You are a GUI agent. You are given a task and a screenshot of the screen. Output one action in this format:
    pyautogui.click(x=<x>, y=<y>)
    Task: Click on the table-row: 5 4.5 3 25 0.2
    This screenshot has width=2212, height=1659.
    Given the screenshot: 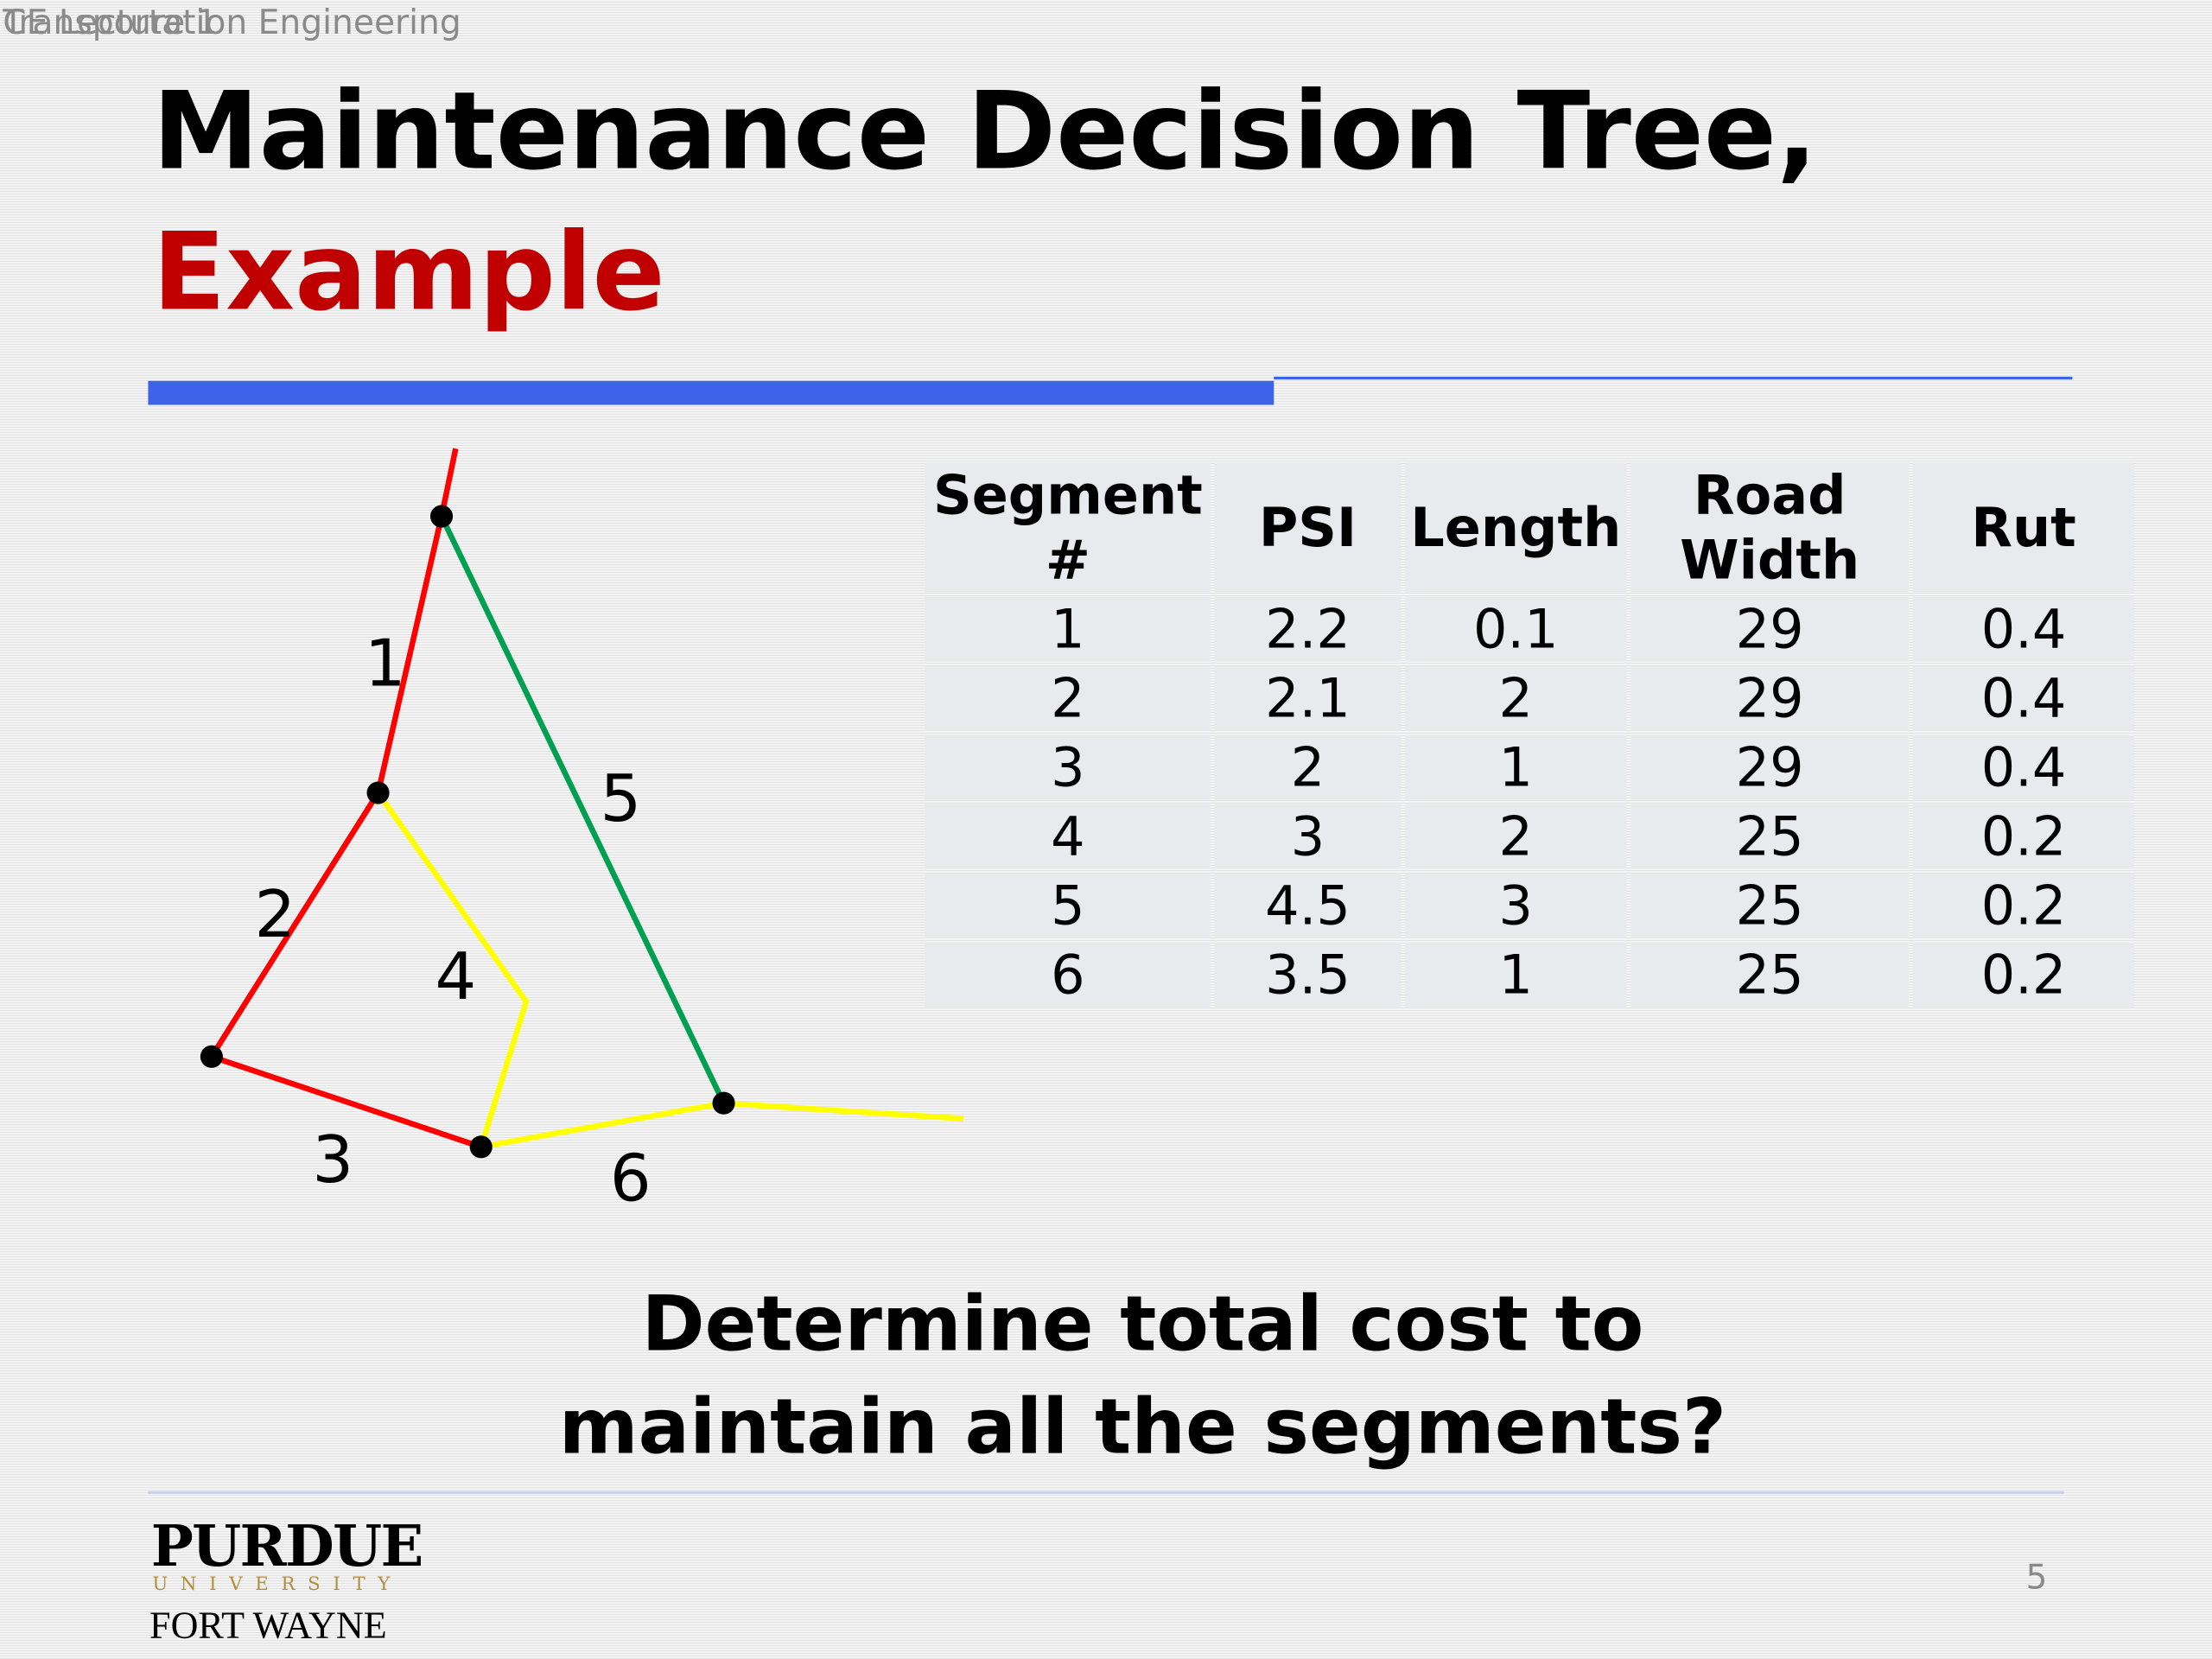 What is the action you would take?
    pyautogui.click(x=1530, y=905)
    